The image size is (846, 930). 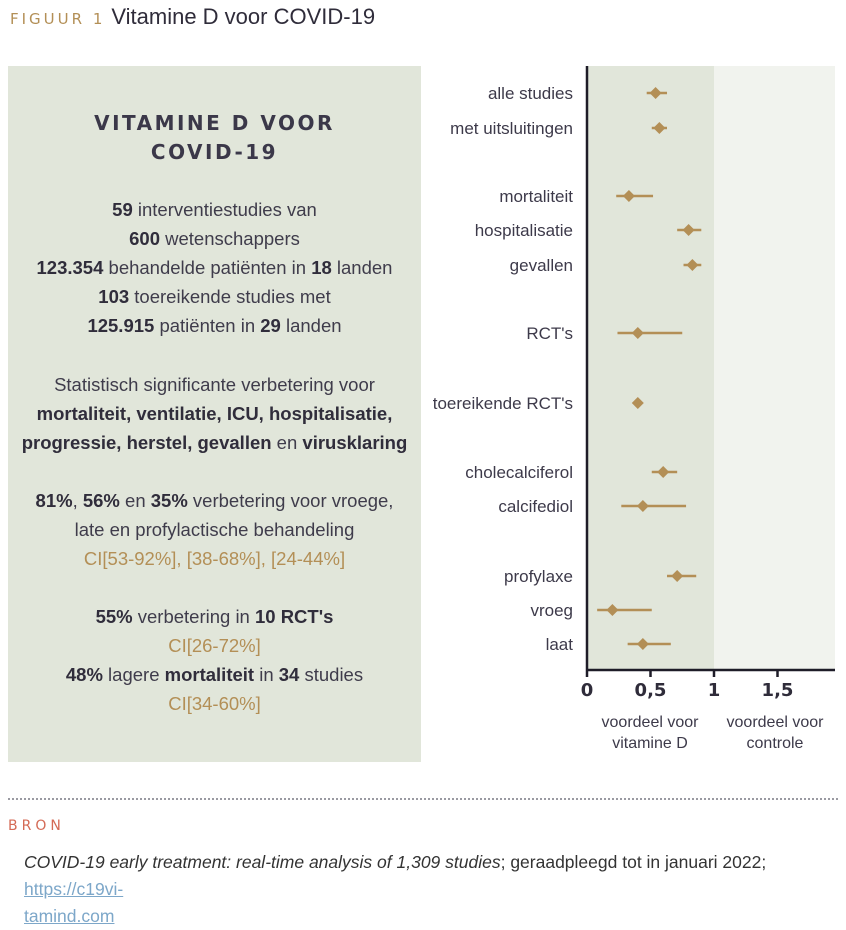 What do you see at coordinates (530, 93) in the screenshot?
I see `row-label: alle studies` at bounding box center [530, 93].